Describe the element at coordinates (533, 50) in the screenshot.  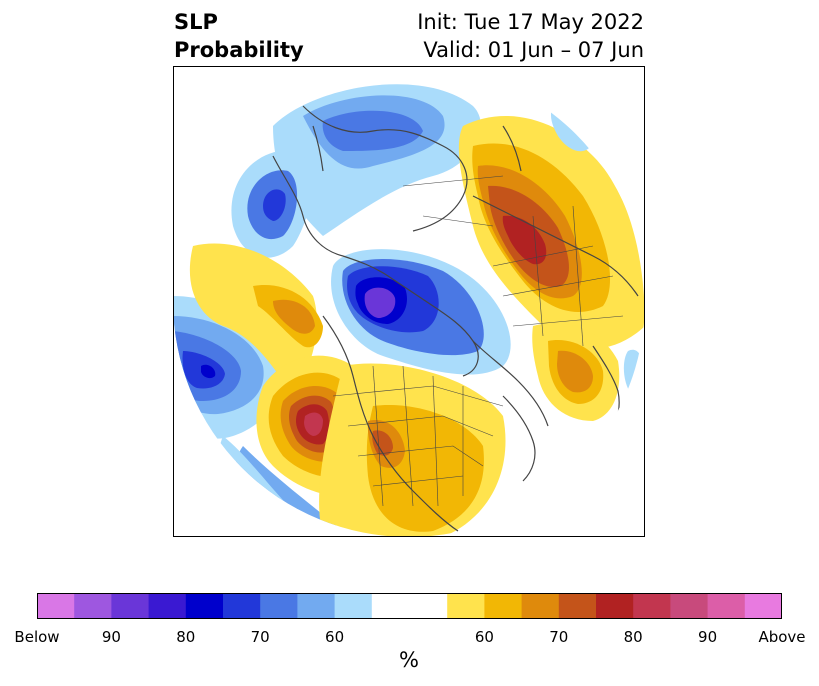
I see `valid-range: Valid: 01 Jun – 07 Jun` at that location.